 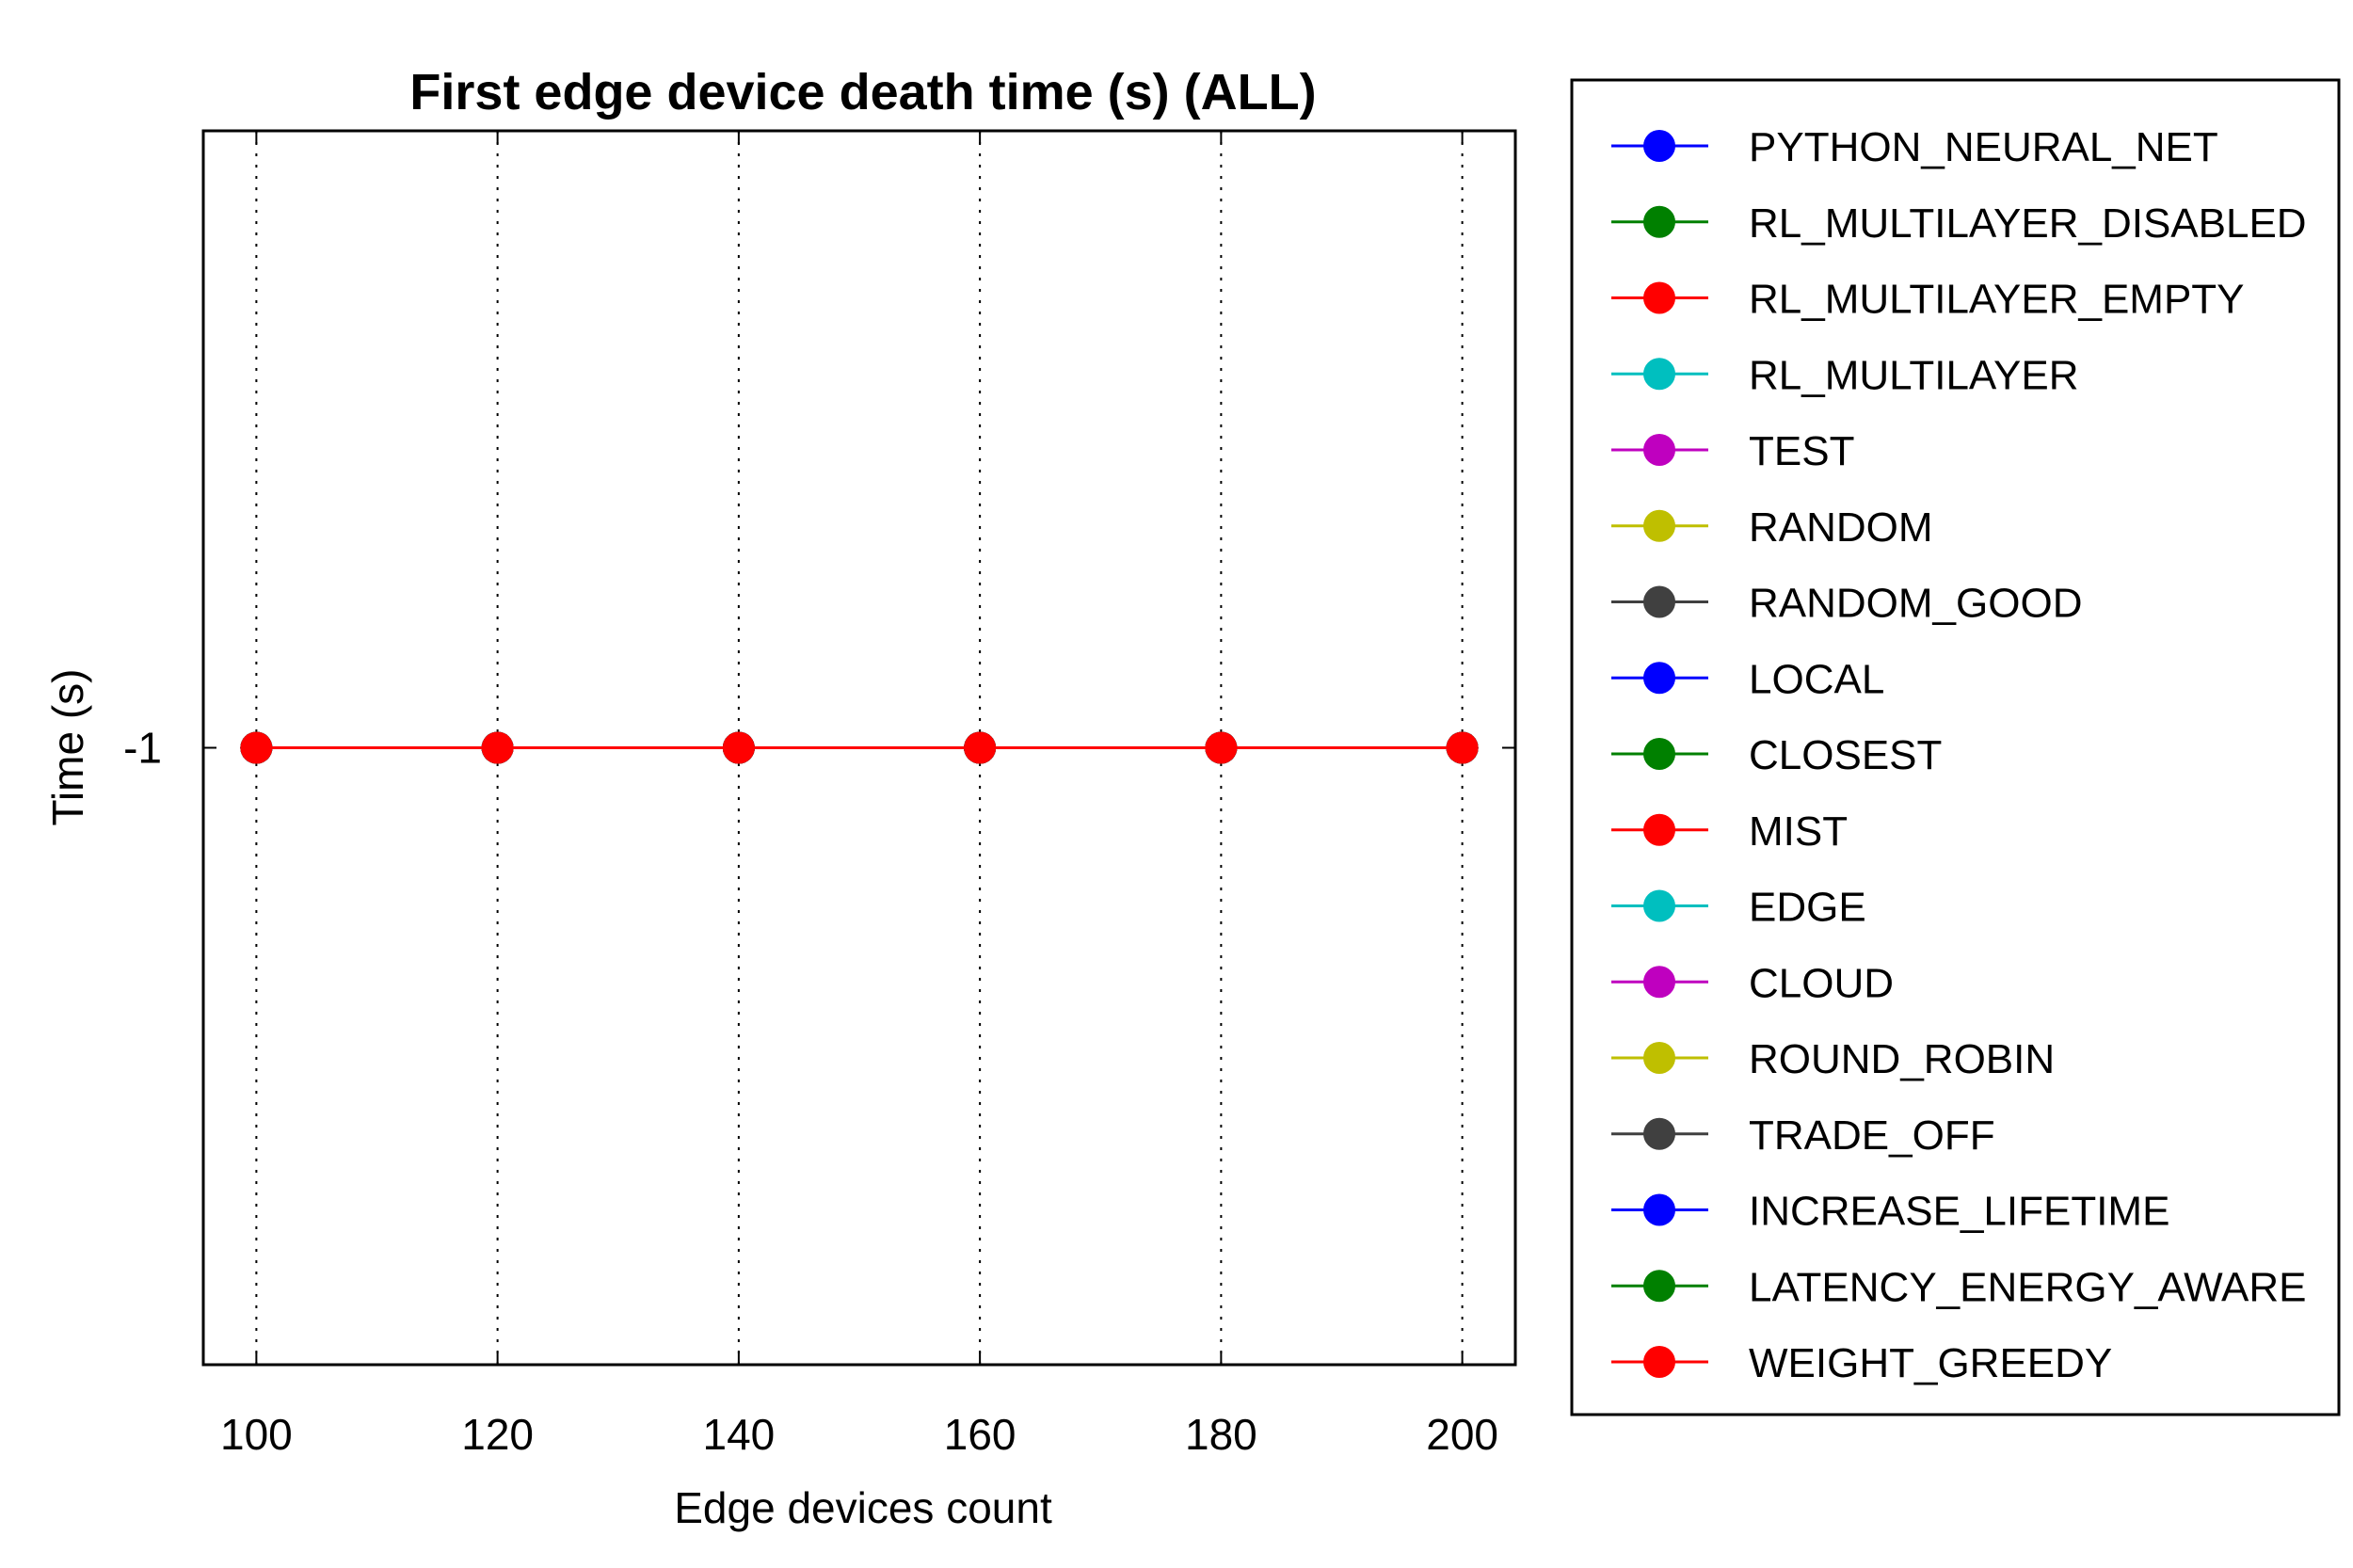 I want to click on legend-label: RANDOM, so click(x=1841, y=527).